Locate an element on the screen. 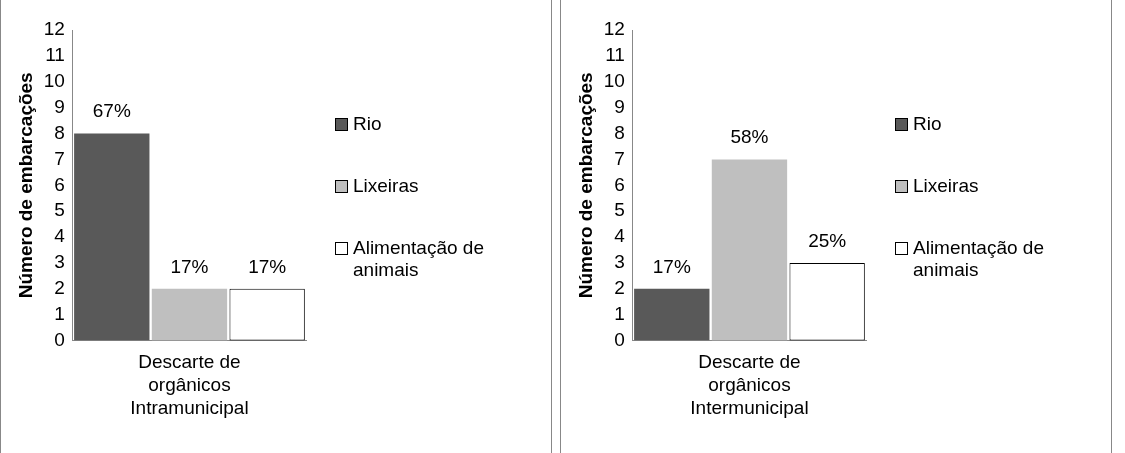 Image resolution: width=1125 pixels, height=453 pixels. annotation: 67% is located at coordinates (111, 111).